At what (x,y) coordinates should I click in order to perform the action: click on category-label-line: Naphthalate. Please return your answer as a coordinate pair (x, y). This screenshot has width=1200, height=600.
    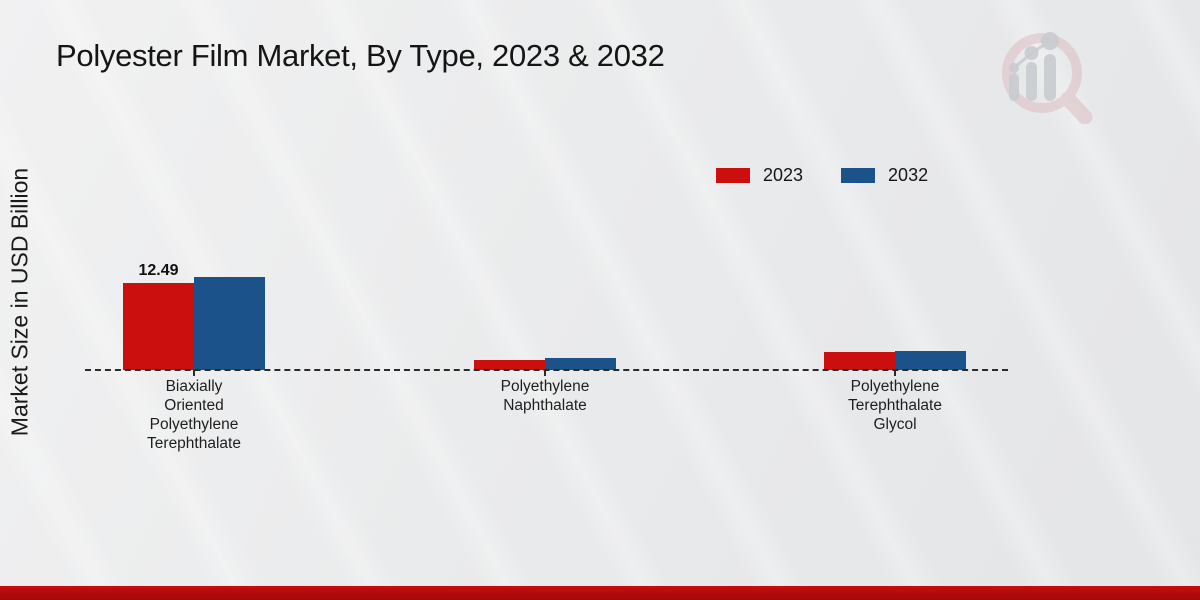
    Looking at the image, I should click on (545, 405).